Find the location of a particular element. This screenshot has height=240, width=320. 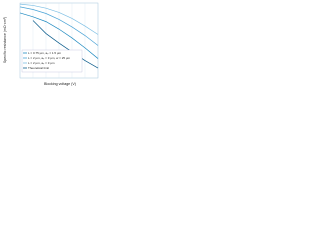

legend-label: L = 0.75 µm, aₚ = 1.5 µm is located at coordinates (45, 53).